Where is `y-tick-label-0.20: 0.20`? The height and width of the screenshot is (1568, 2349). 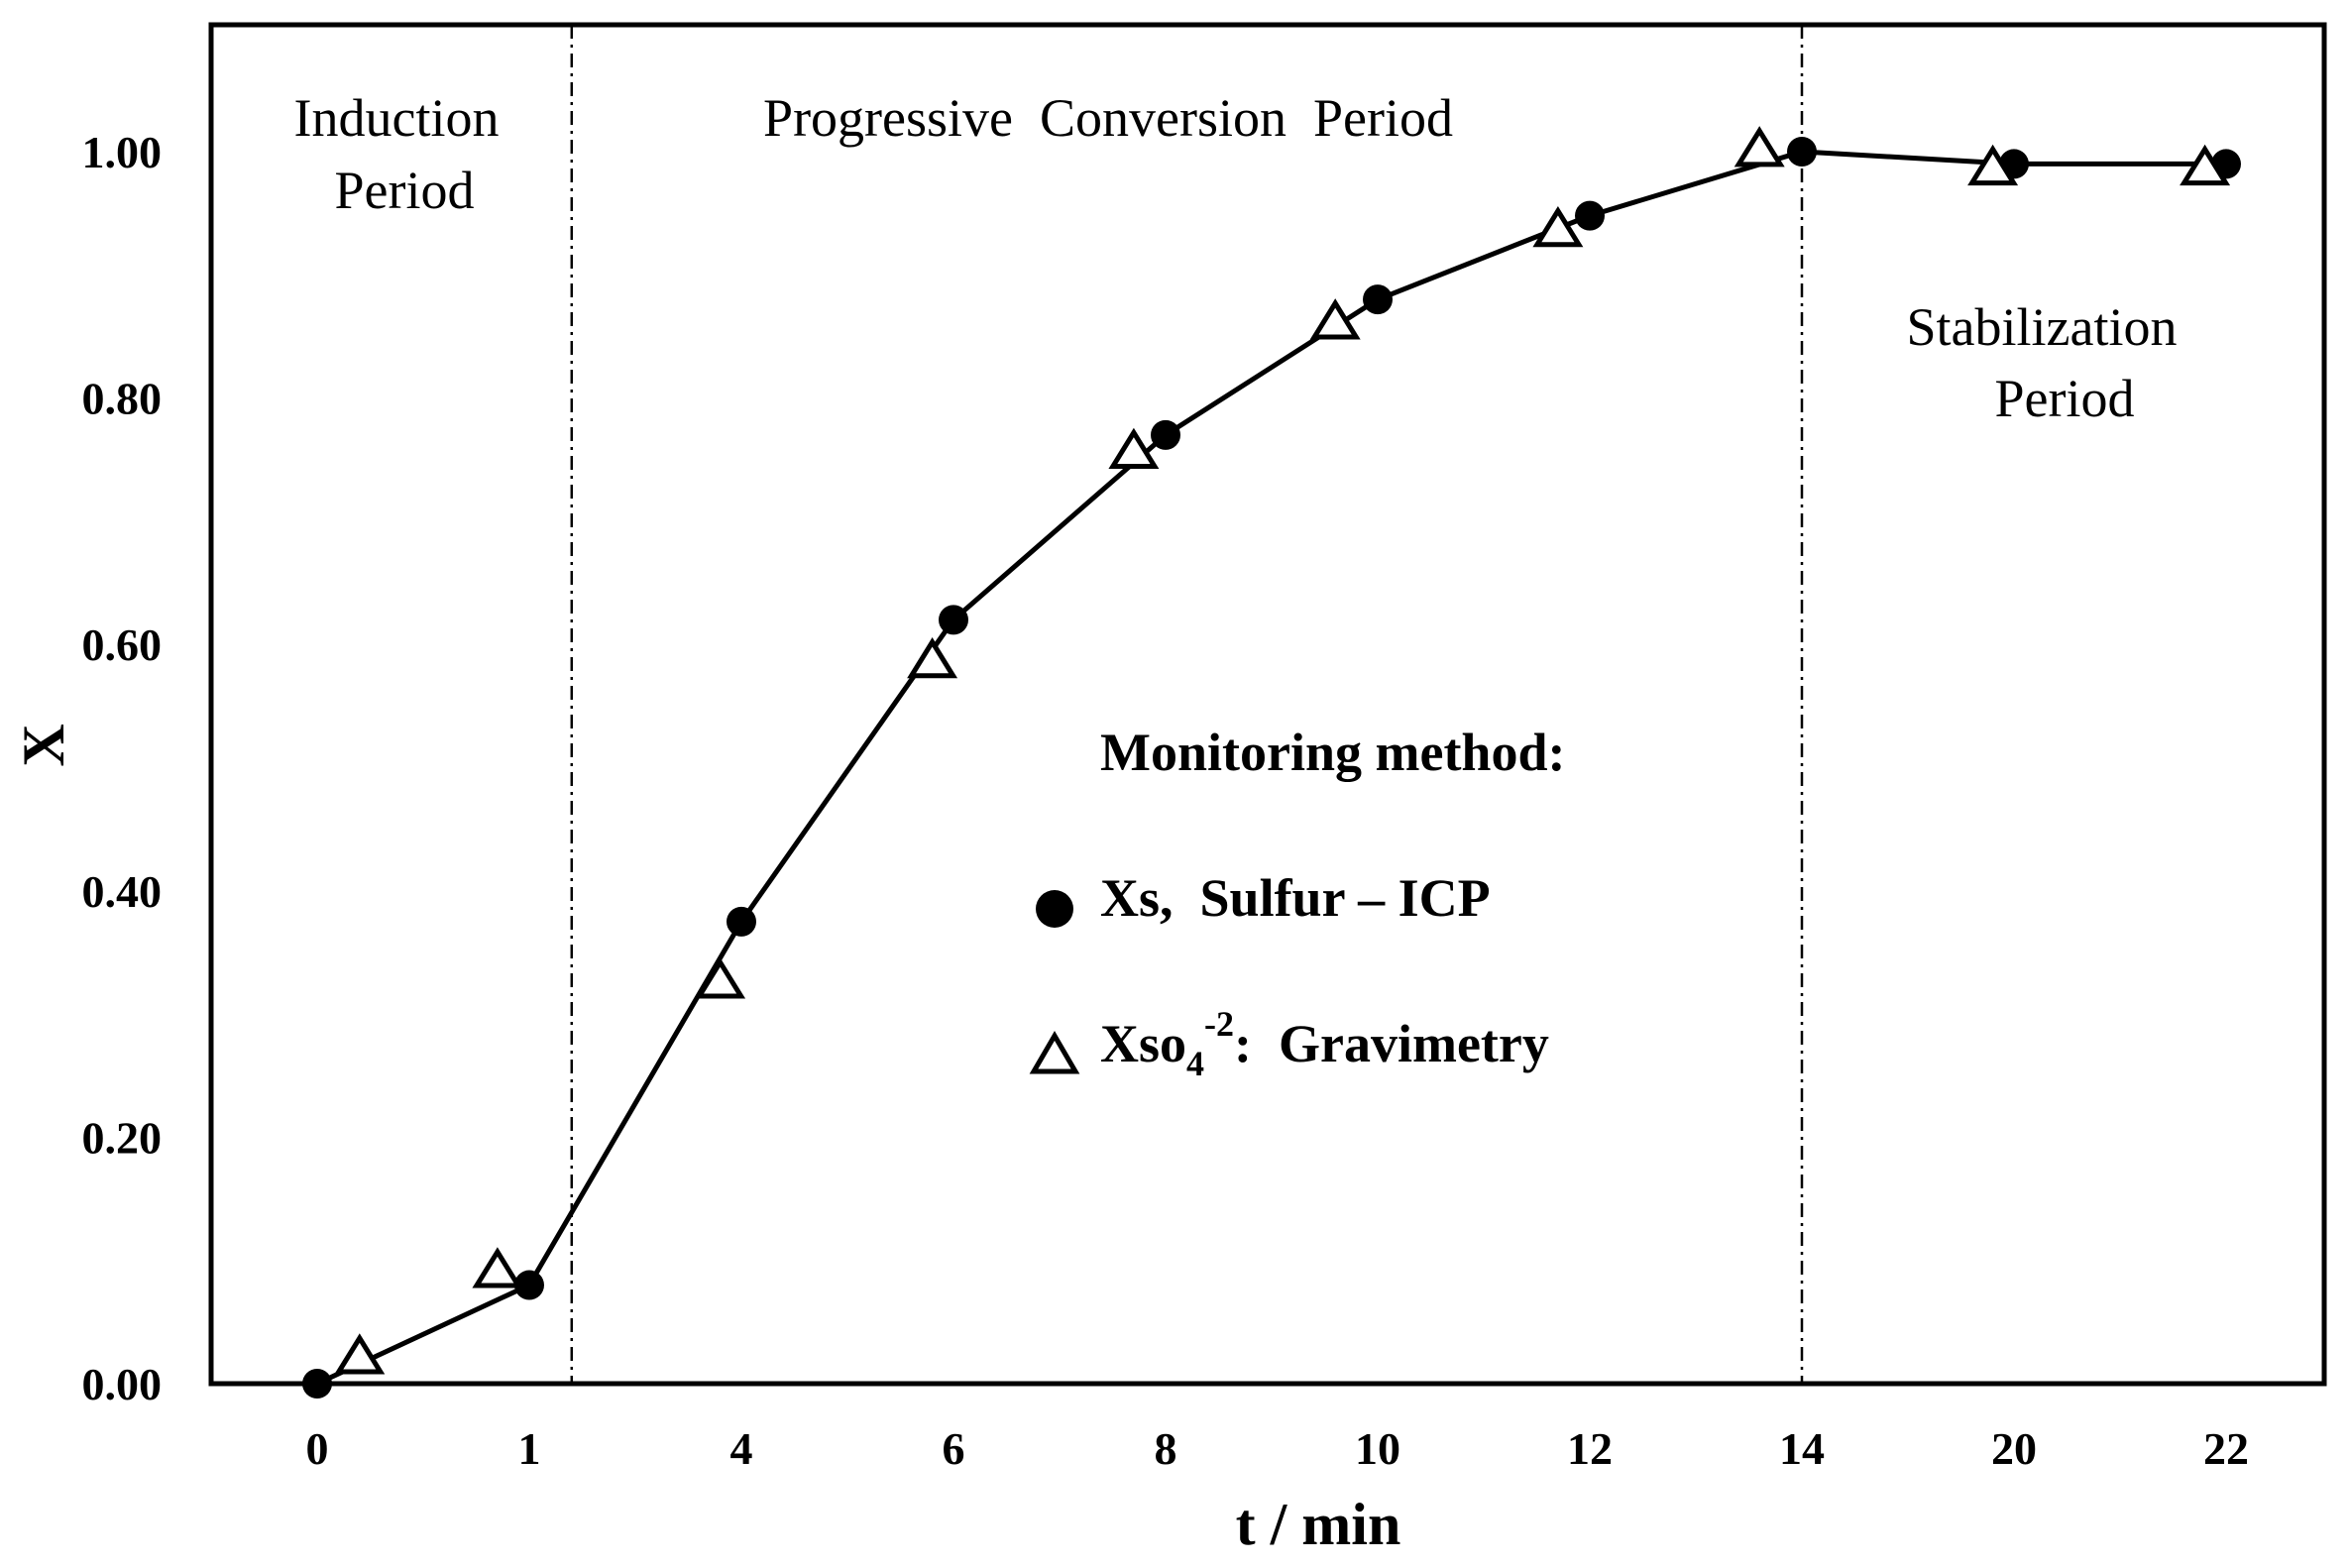 y-tick-label-0.20: 0.20 is located at coordinates (122, 1137).